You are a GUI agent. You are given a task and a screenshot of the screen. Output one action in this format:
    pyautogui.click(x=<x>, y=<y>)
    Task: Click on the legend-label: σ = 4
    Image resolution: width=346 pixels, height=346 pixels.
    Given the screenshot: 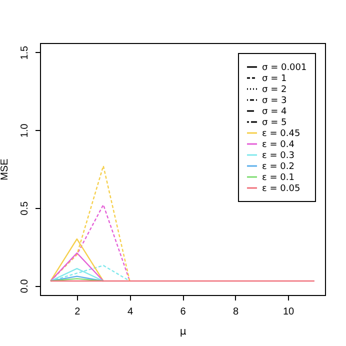 What is the action you would take?
    pyautogui.click(x=274, y=112)
    